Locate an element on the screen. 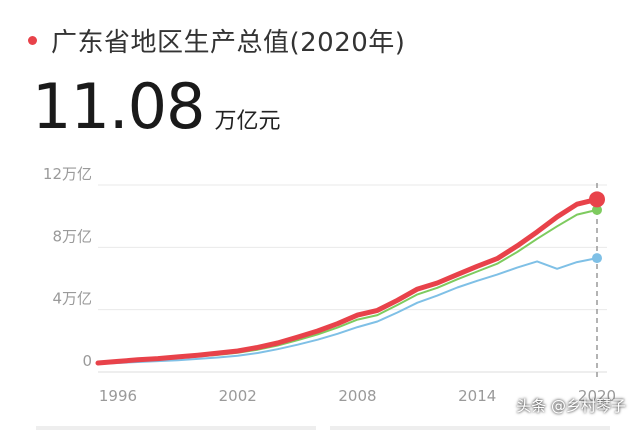 Image resolution: width=640 pixels, height=430 pixels. y-tick-label-0: 0 is located at coordinates (87, 361).